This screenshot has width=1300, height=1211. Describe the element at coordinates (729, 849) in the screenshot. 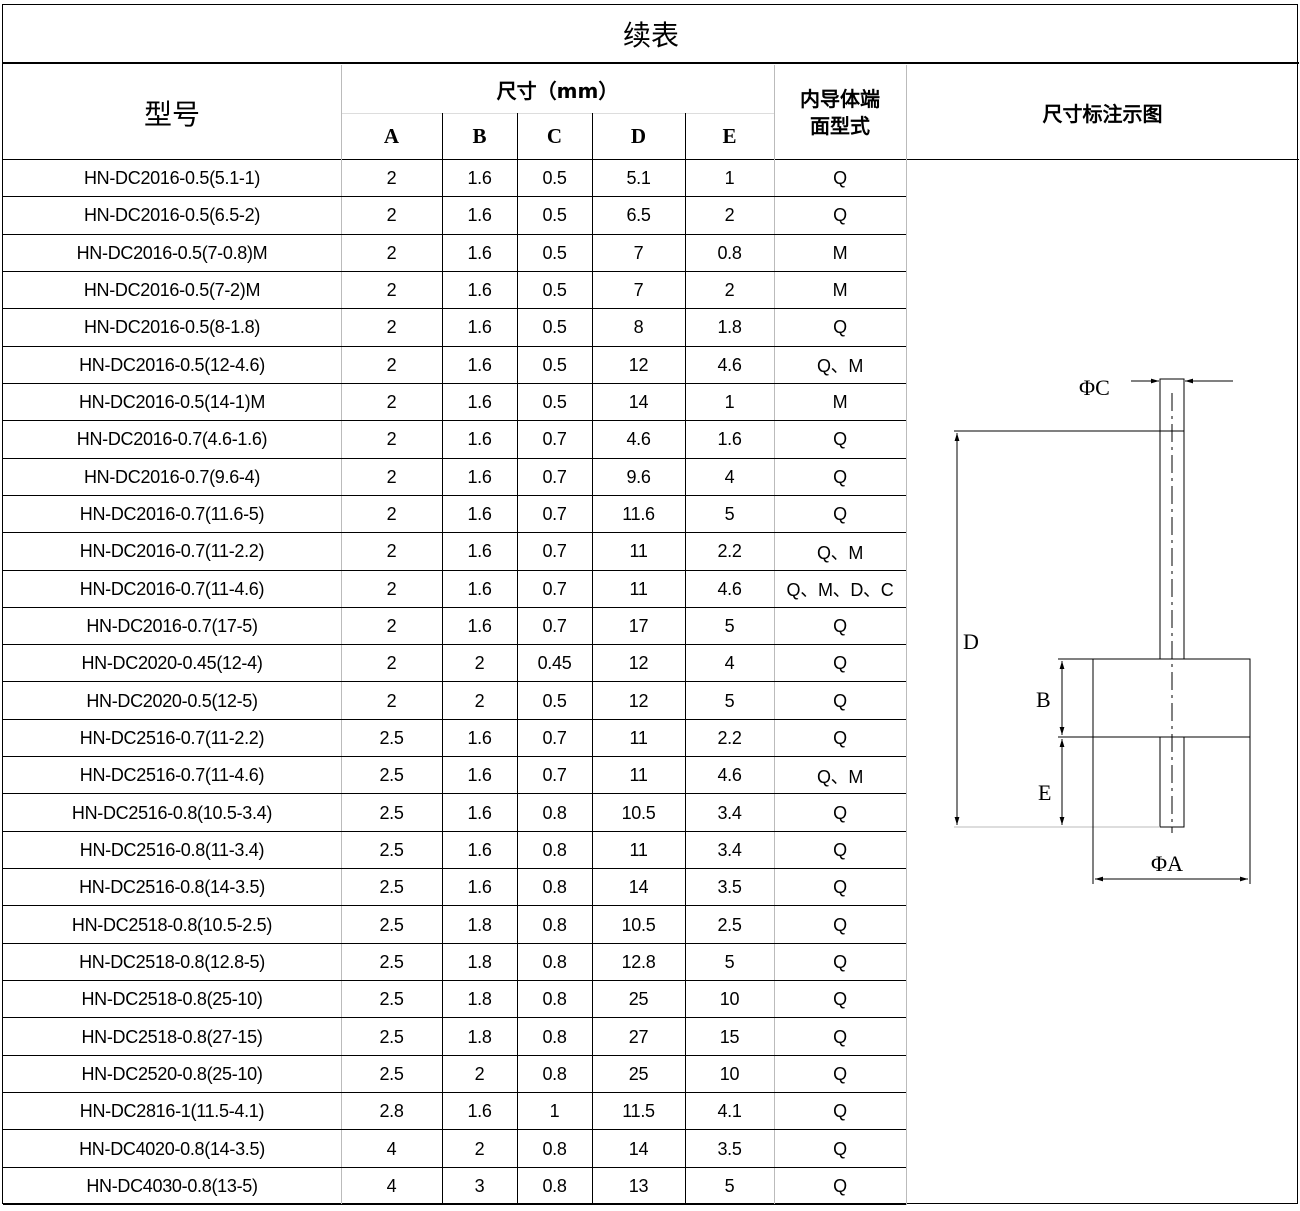

I see `cell-e: 3.4` at that location.